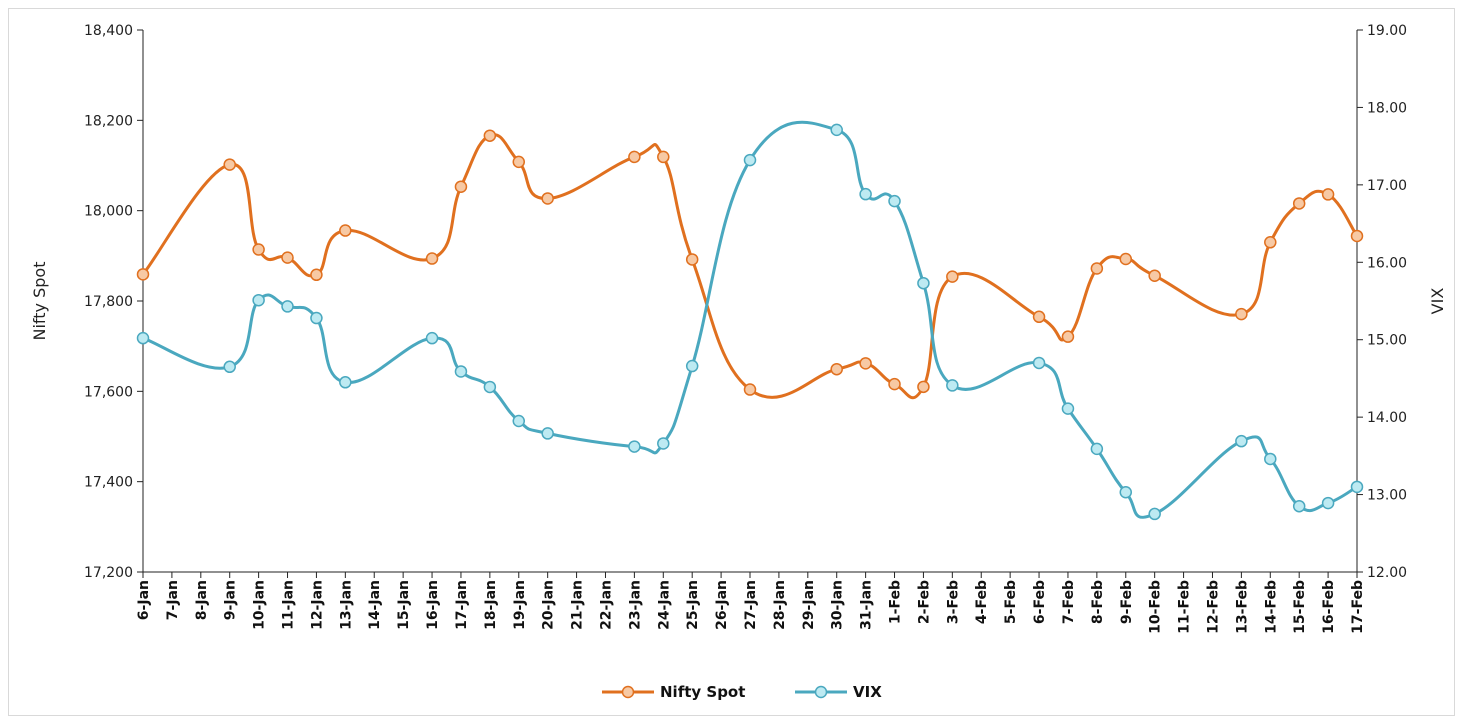  What do you see at coordinates (1011, 602) in the screenshot?
I see `x-tick-label: 5-Feb` at bounding box center [1011, 602].